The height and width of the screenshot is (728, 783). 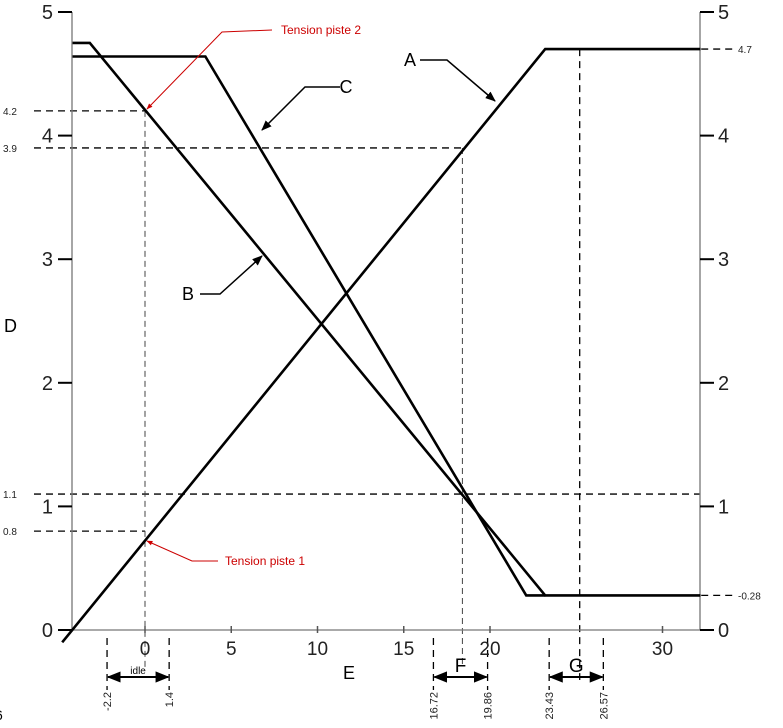 I want to click on y-axis-label: D, so click(x=10, y=326).